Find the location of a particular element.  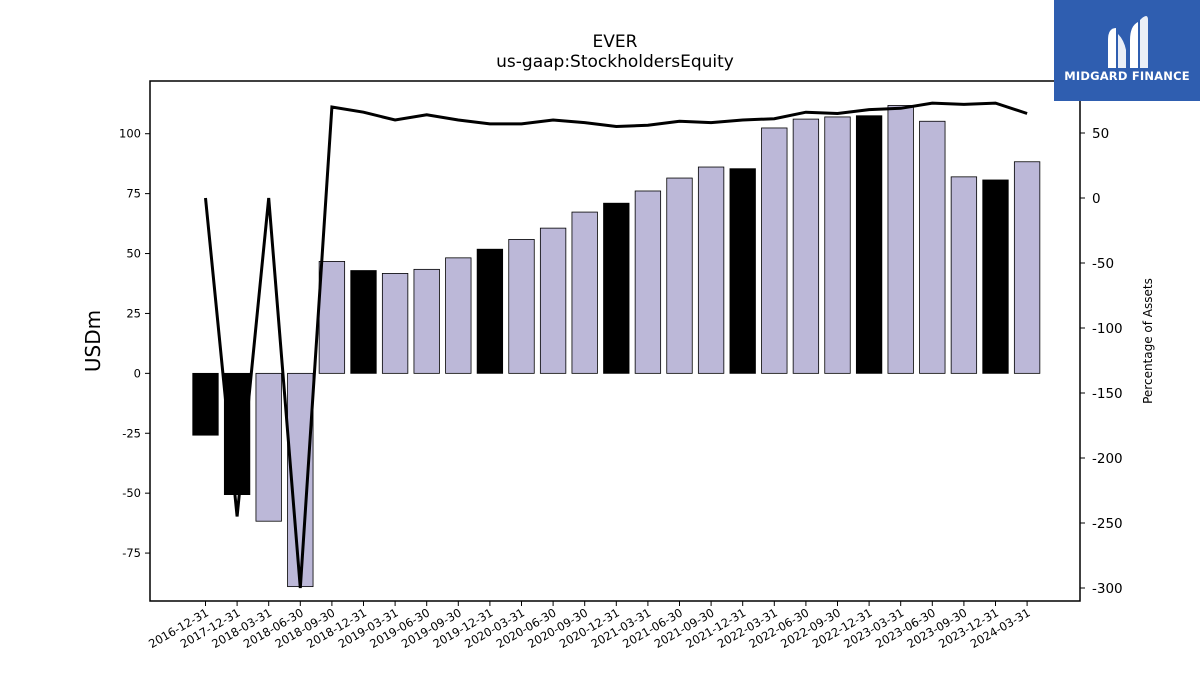

y-tick-label: 75 is located at coordinates (133, 194).